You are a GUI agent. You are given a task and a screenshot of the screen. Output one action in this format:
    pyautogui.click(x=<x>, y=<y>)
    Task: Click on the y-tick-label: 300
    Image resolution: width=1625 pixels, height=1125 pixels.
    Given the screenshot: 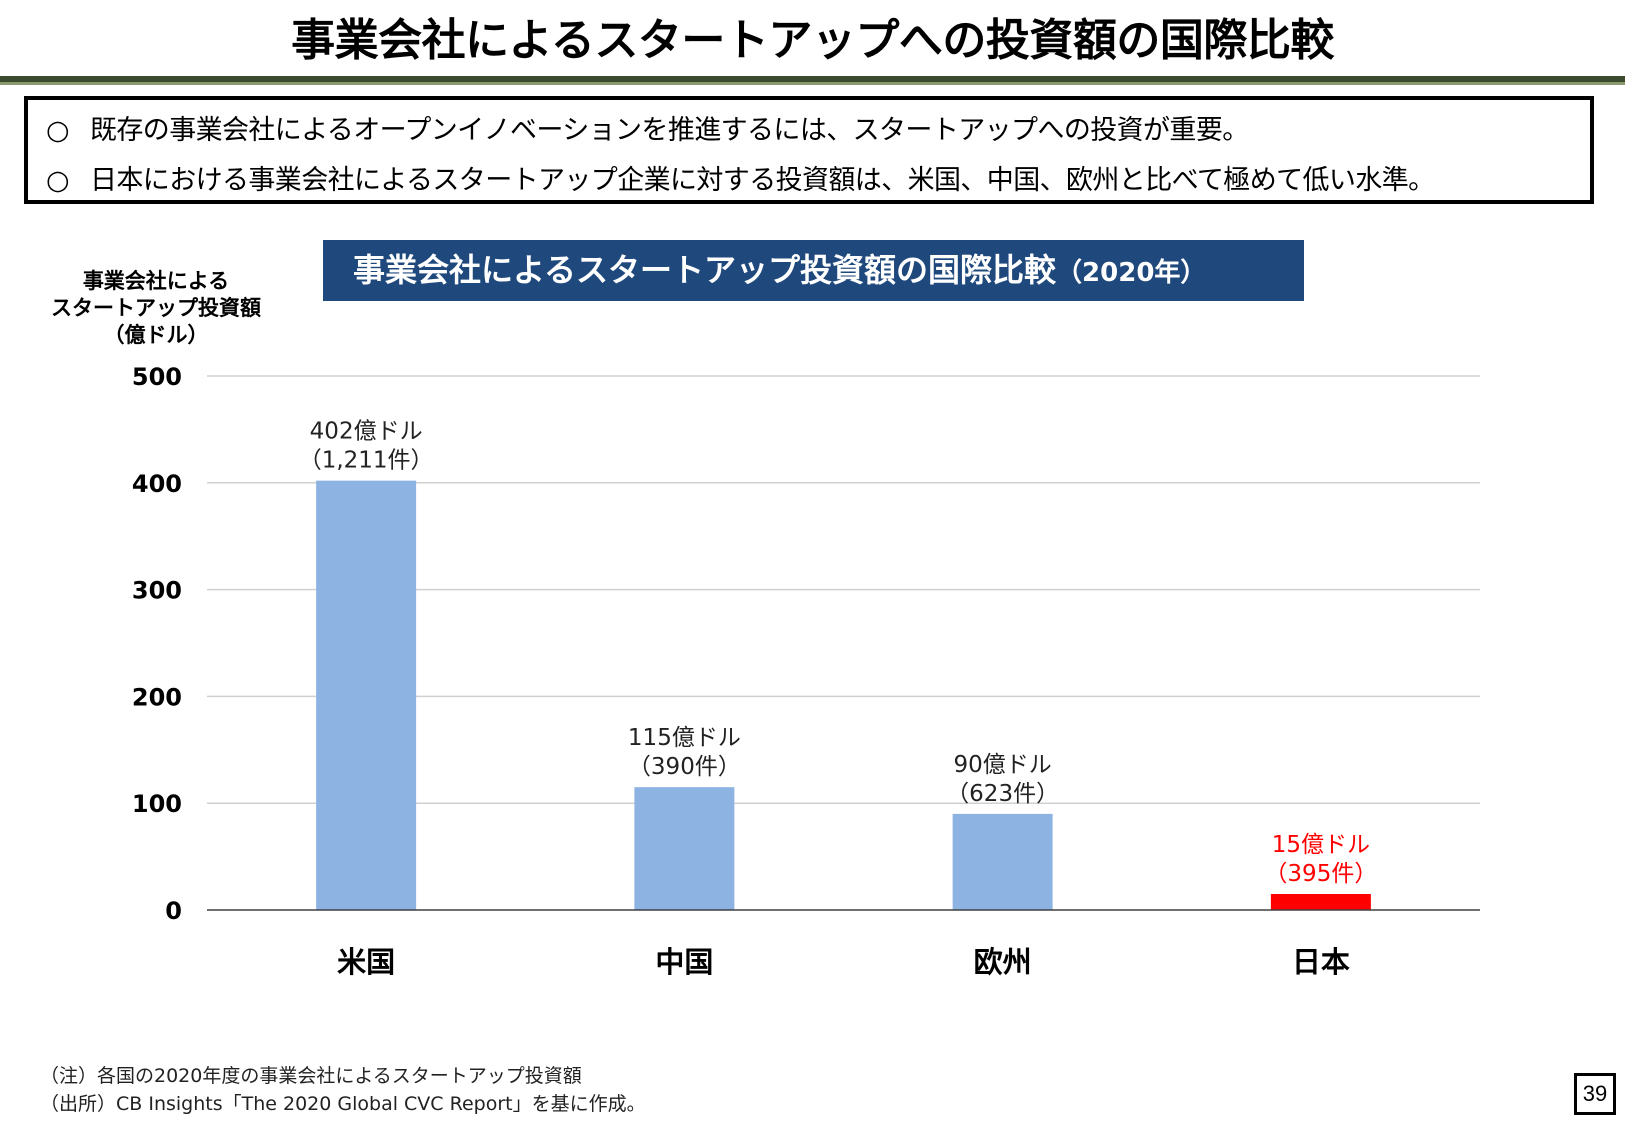 What is the action you would take?
    pyautogui.click(x=157, y=591)
    